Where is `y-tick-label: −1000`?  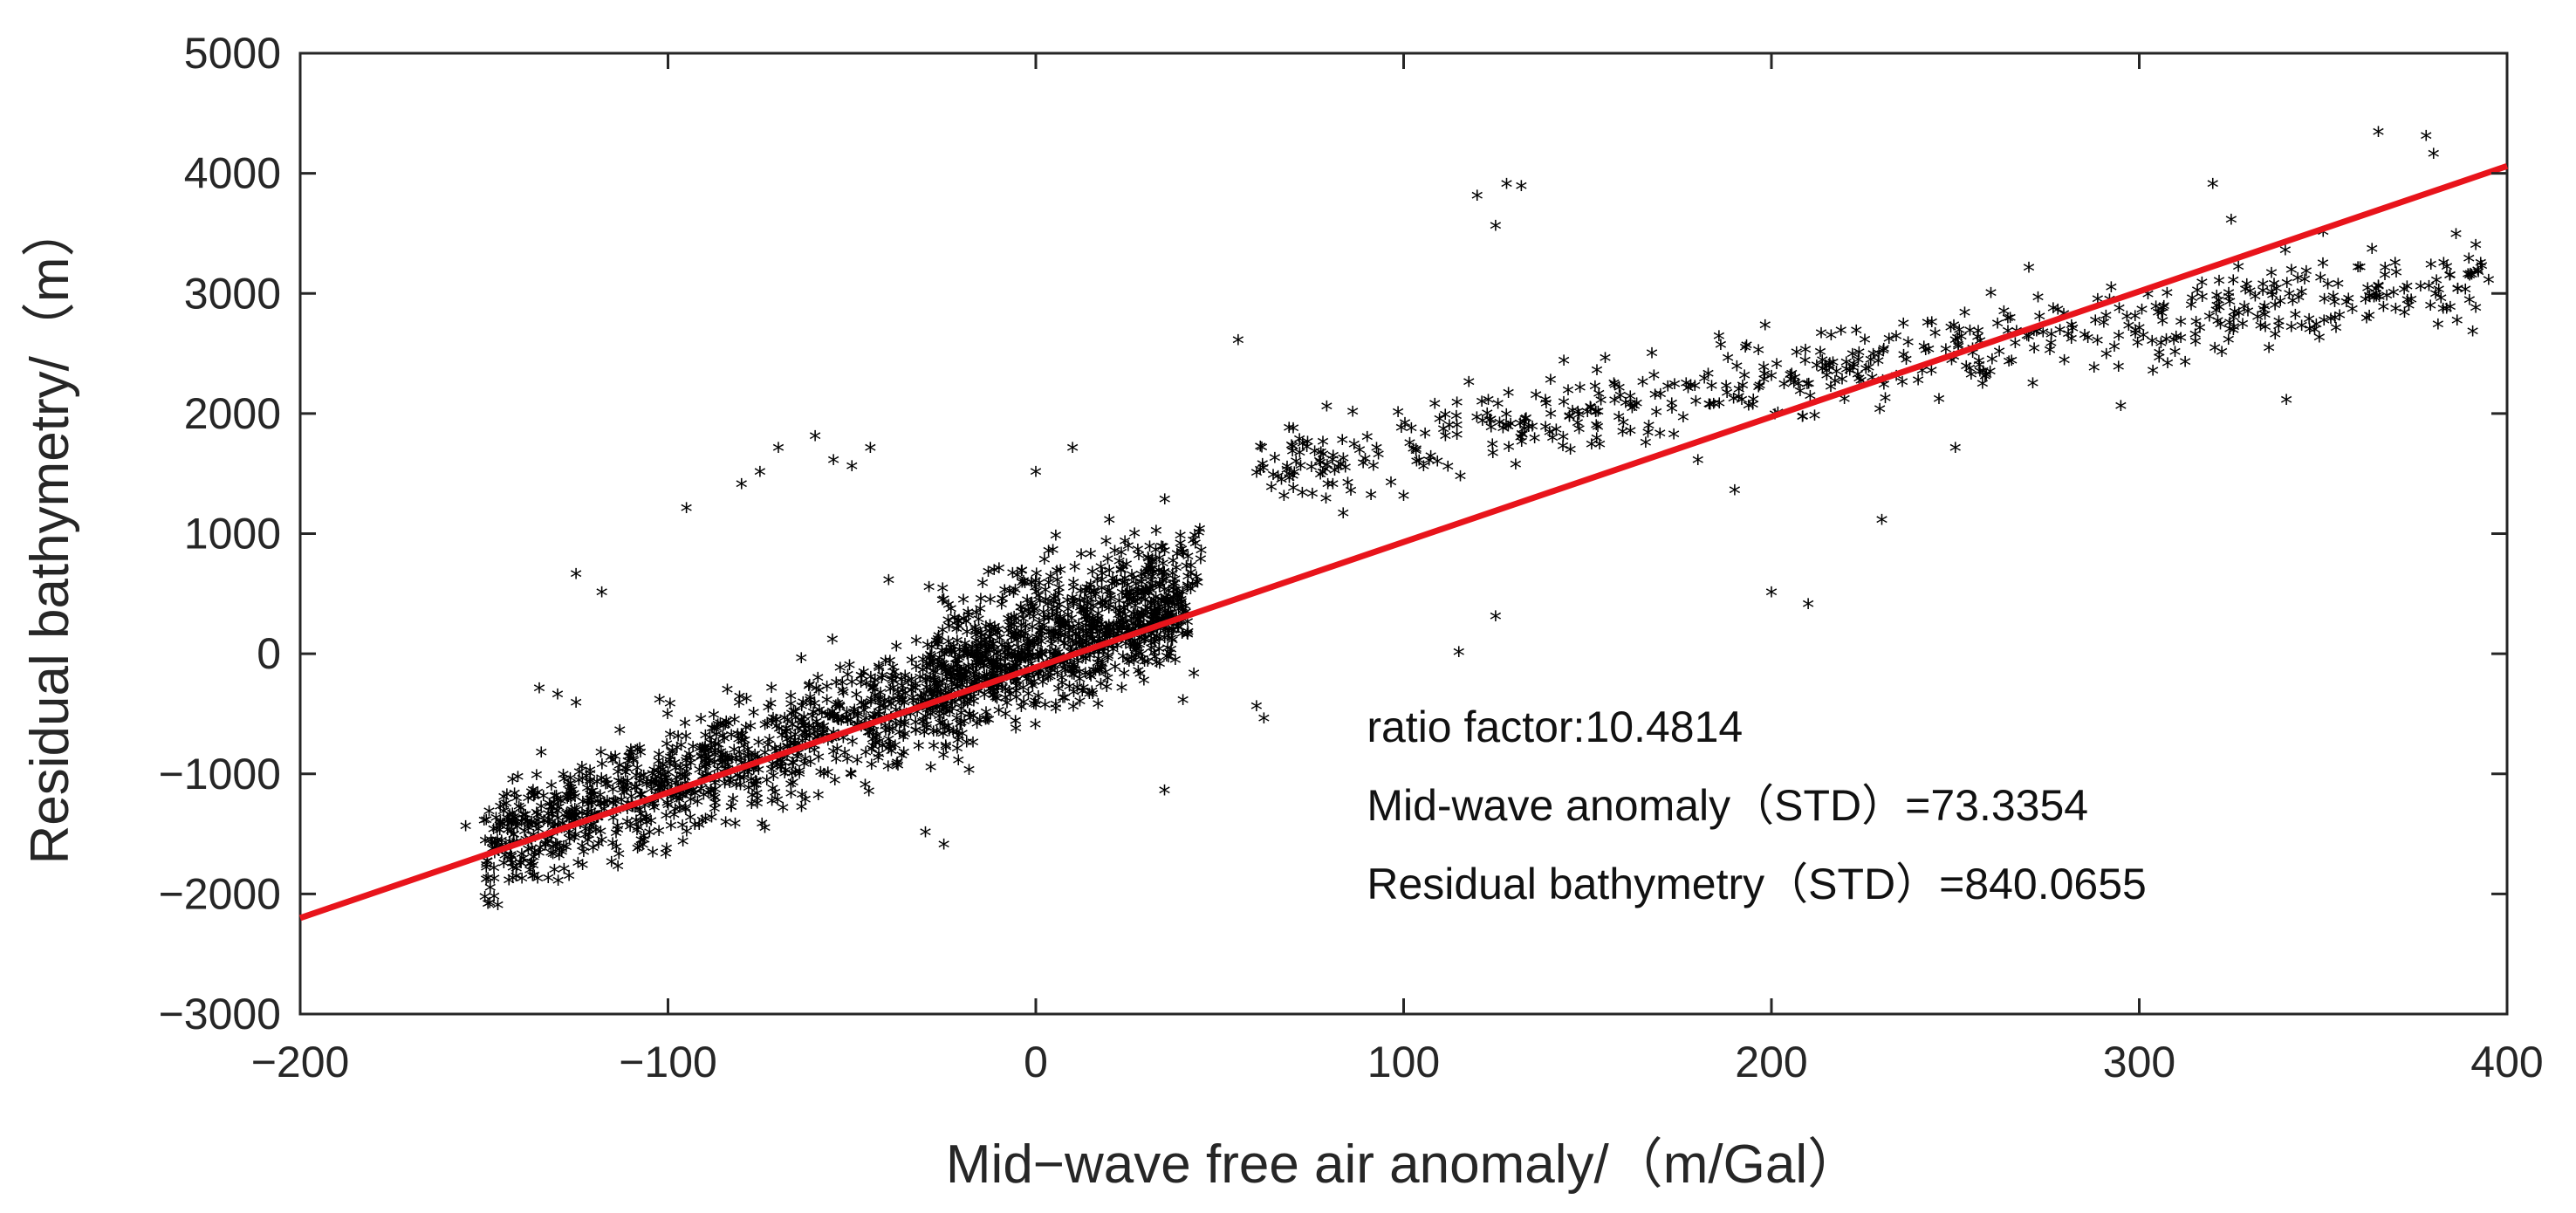 y-tick-label: −1000 is located at coordinates (220, 774).